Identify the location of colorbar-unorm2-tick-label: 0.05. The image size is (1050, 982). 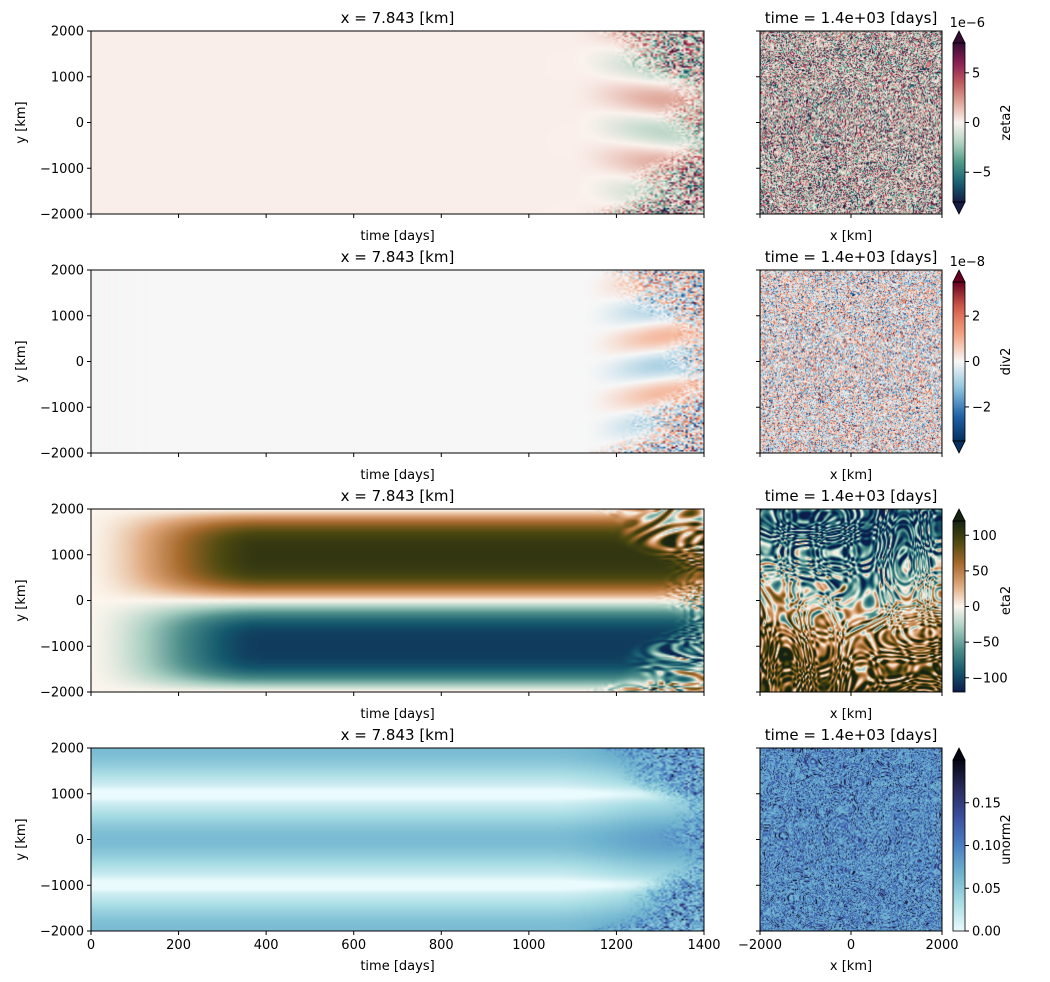
(986, 889).